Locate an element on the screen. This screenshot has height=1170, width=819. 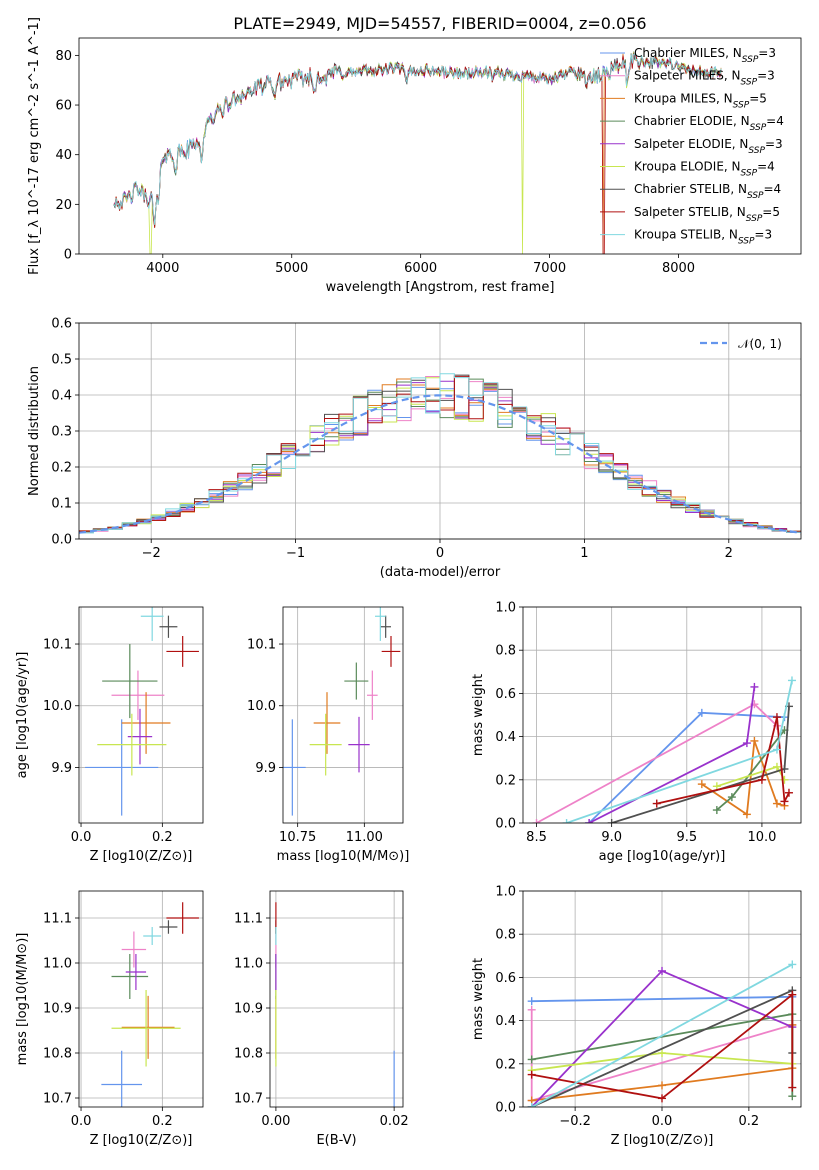
mass-vs-ebv-panel: 0.00 0.02 10.7 10.8 10.9 11.0 11.1 E(B-V) is located at coordinates (321, 1019).